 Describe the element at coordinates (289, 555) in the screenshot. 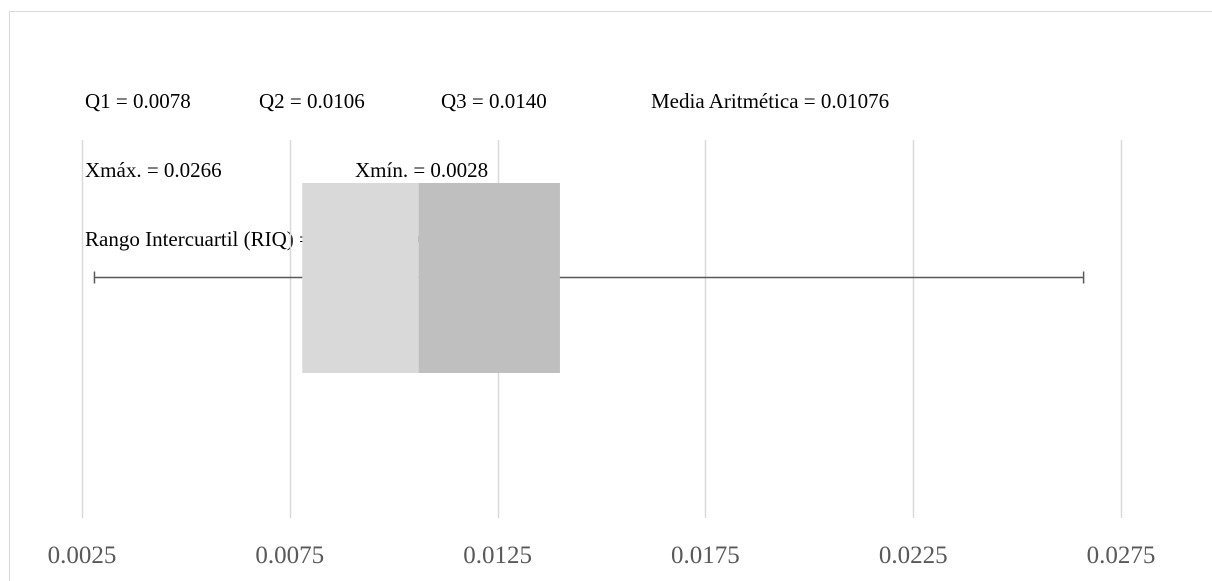

I see `tick-label: 0.0075` at that location.